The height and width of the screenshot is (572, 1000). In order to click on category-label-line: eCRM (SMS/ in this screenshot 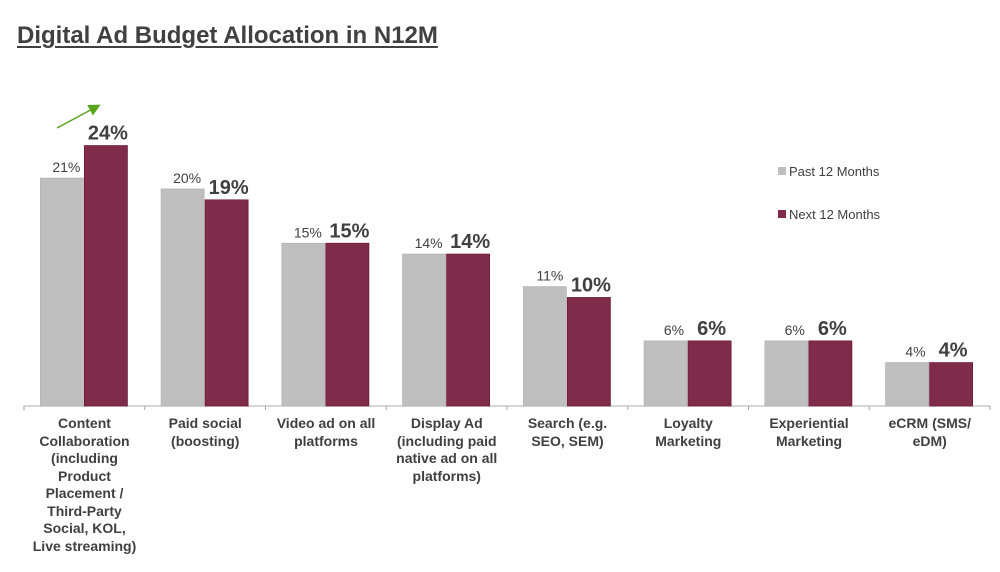, I will do `click(929, 423)`.